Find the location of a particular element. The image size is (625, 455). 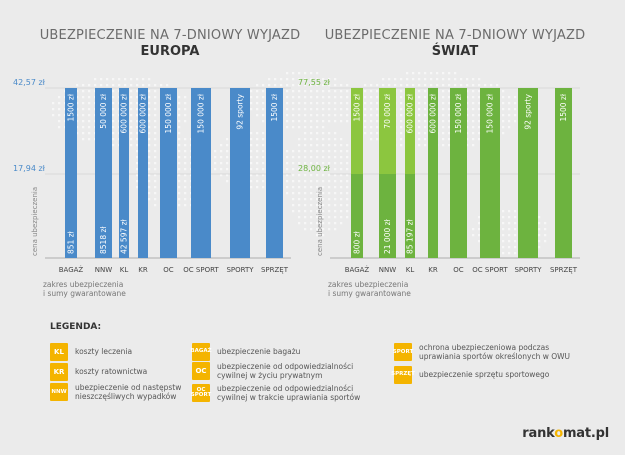

bar-upper-label: 1500 zł is located at coordinates (563, 107).